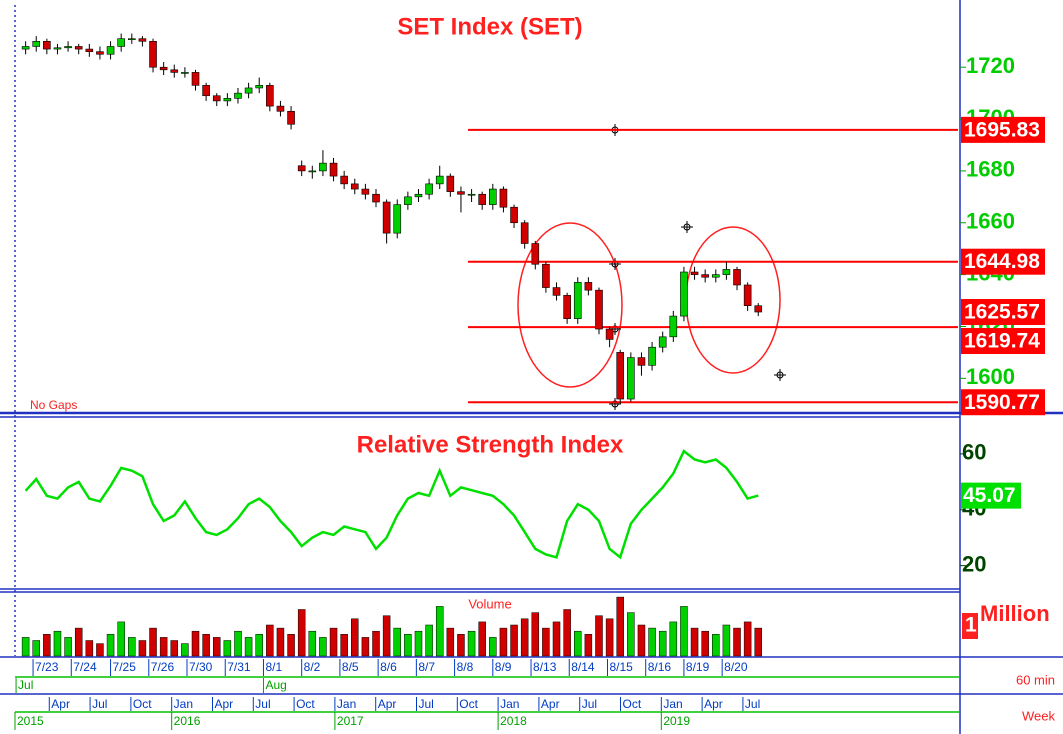 Image resolution: width=1063 pixels, height=734 pixels. I want to click on x-tick-label: 8/16, so click(660, 667).